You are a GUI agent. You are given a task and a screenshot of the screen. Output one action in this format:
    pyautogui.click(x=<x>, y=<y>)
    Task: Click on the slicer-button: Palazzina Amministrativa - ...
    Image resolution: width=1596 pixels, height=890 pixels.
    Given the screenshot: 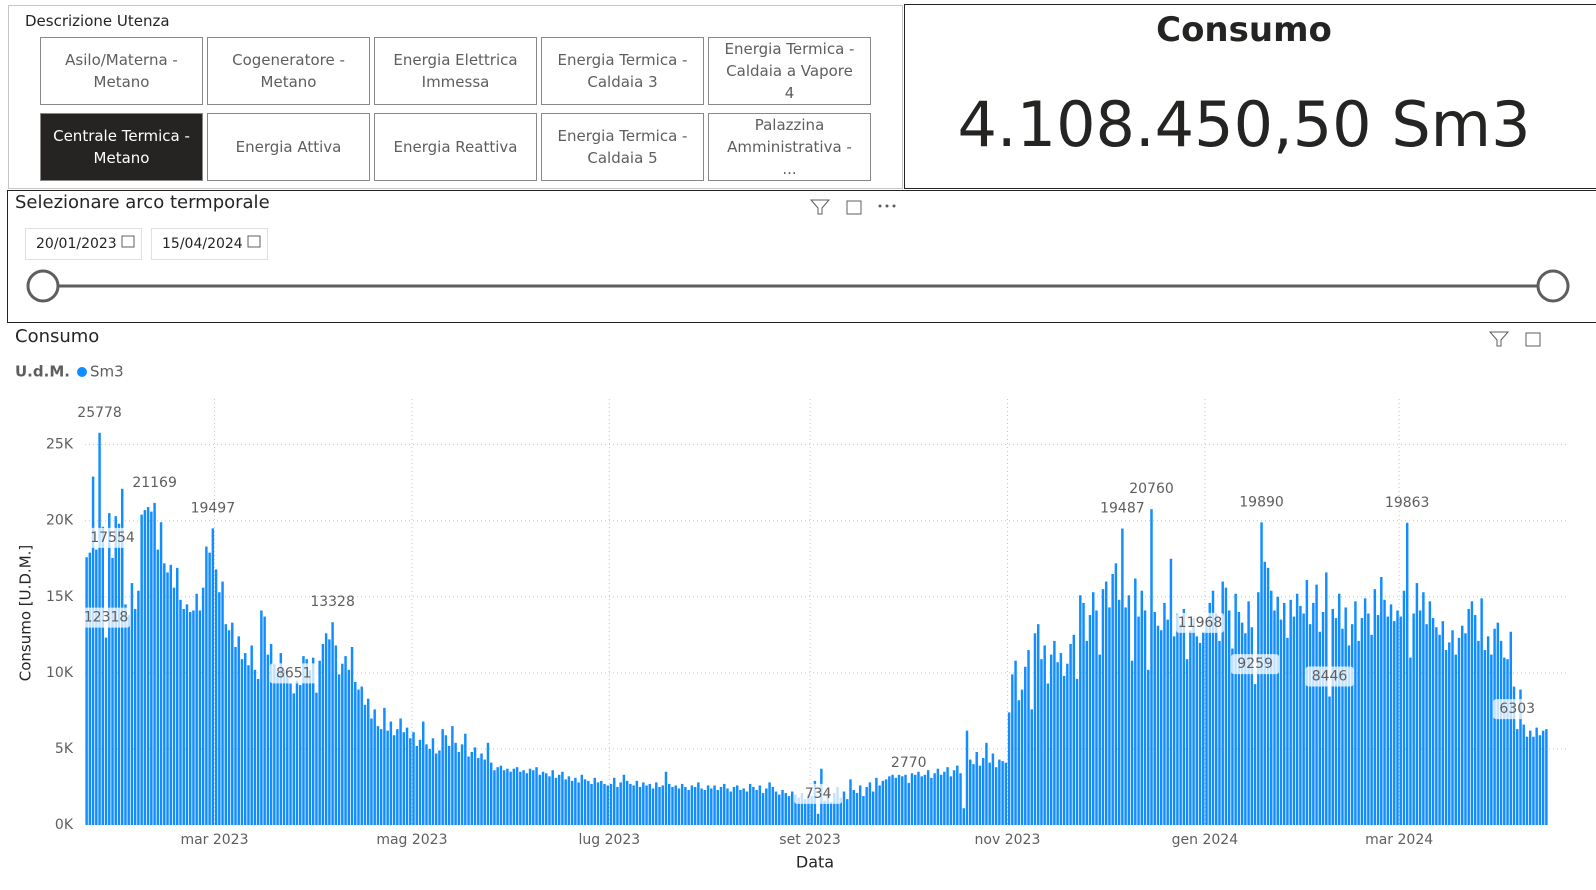 What is the action you would take?
    pyautogui.click(x=789, y=147)
    